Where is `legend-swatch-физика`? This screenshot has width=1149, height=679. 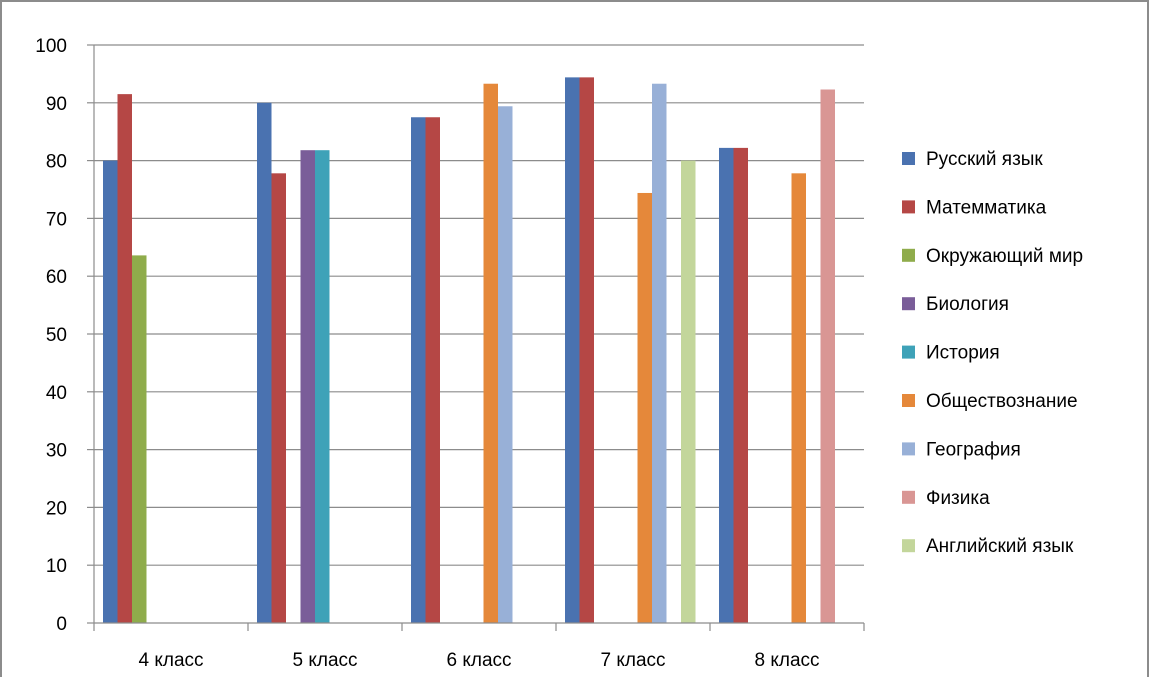
legend-swatch-физика is located at coordinates (908, 497).